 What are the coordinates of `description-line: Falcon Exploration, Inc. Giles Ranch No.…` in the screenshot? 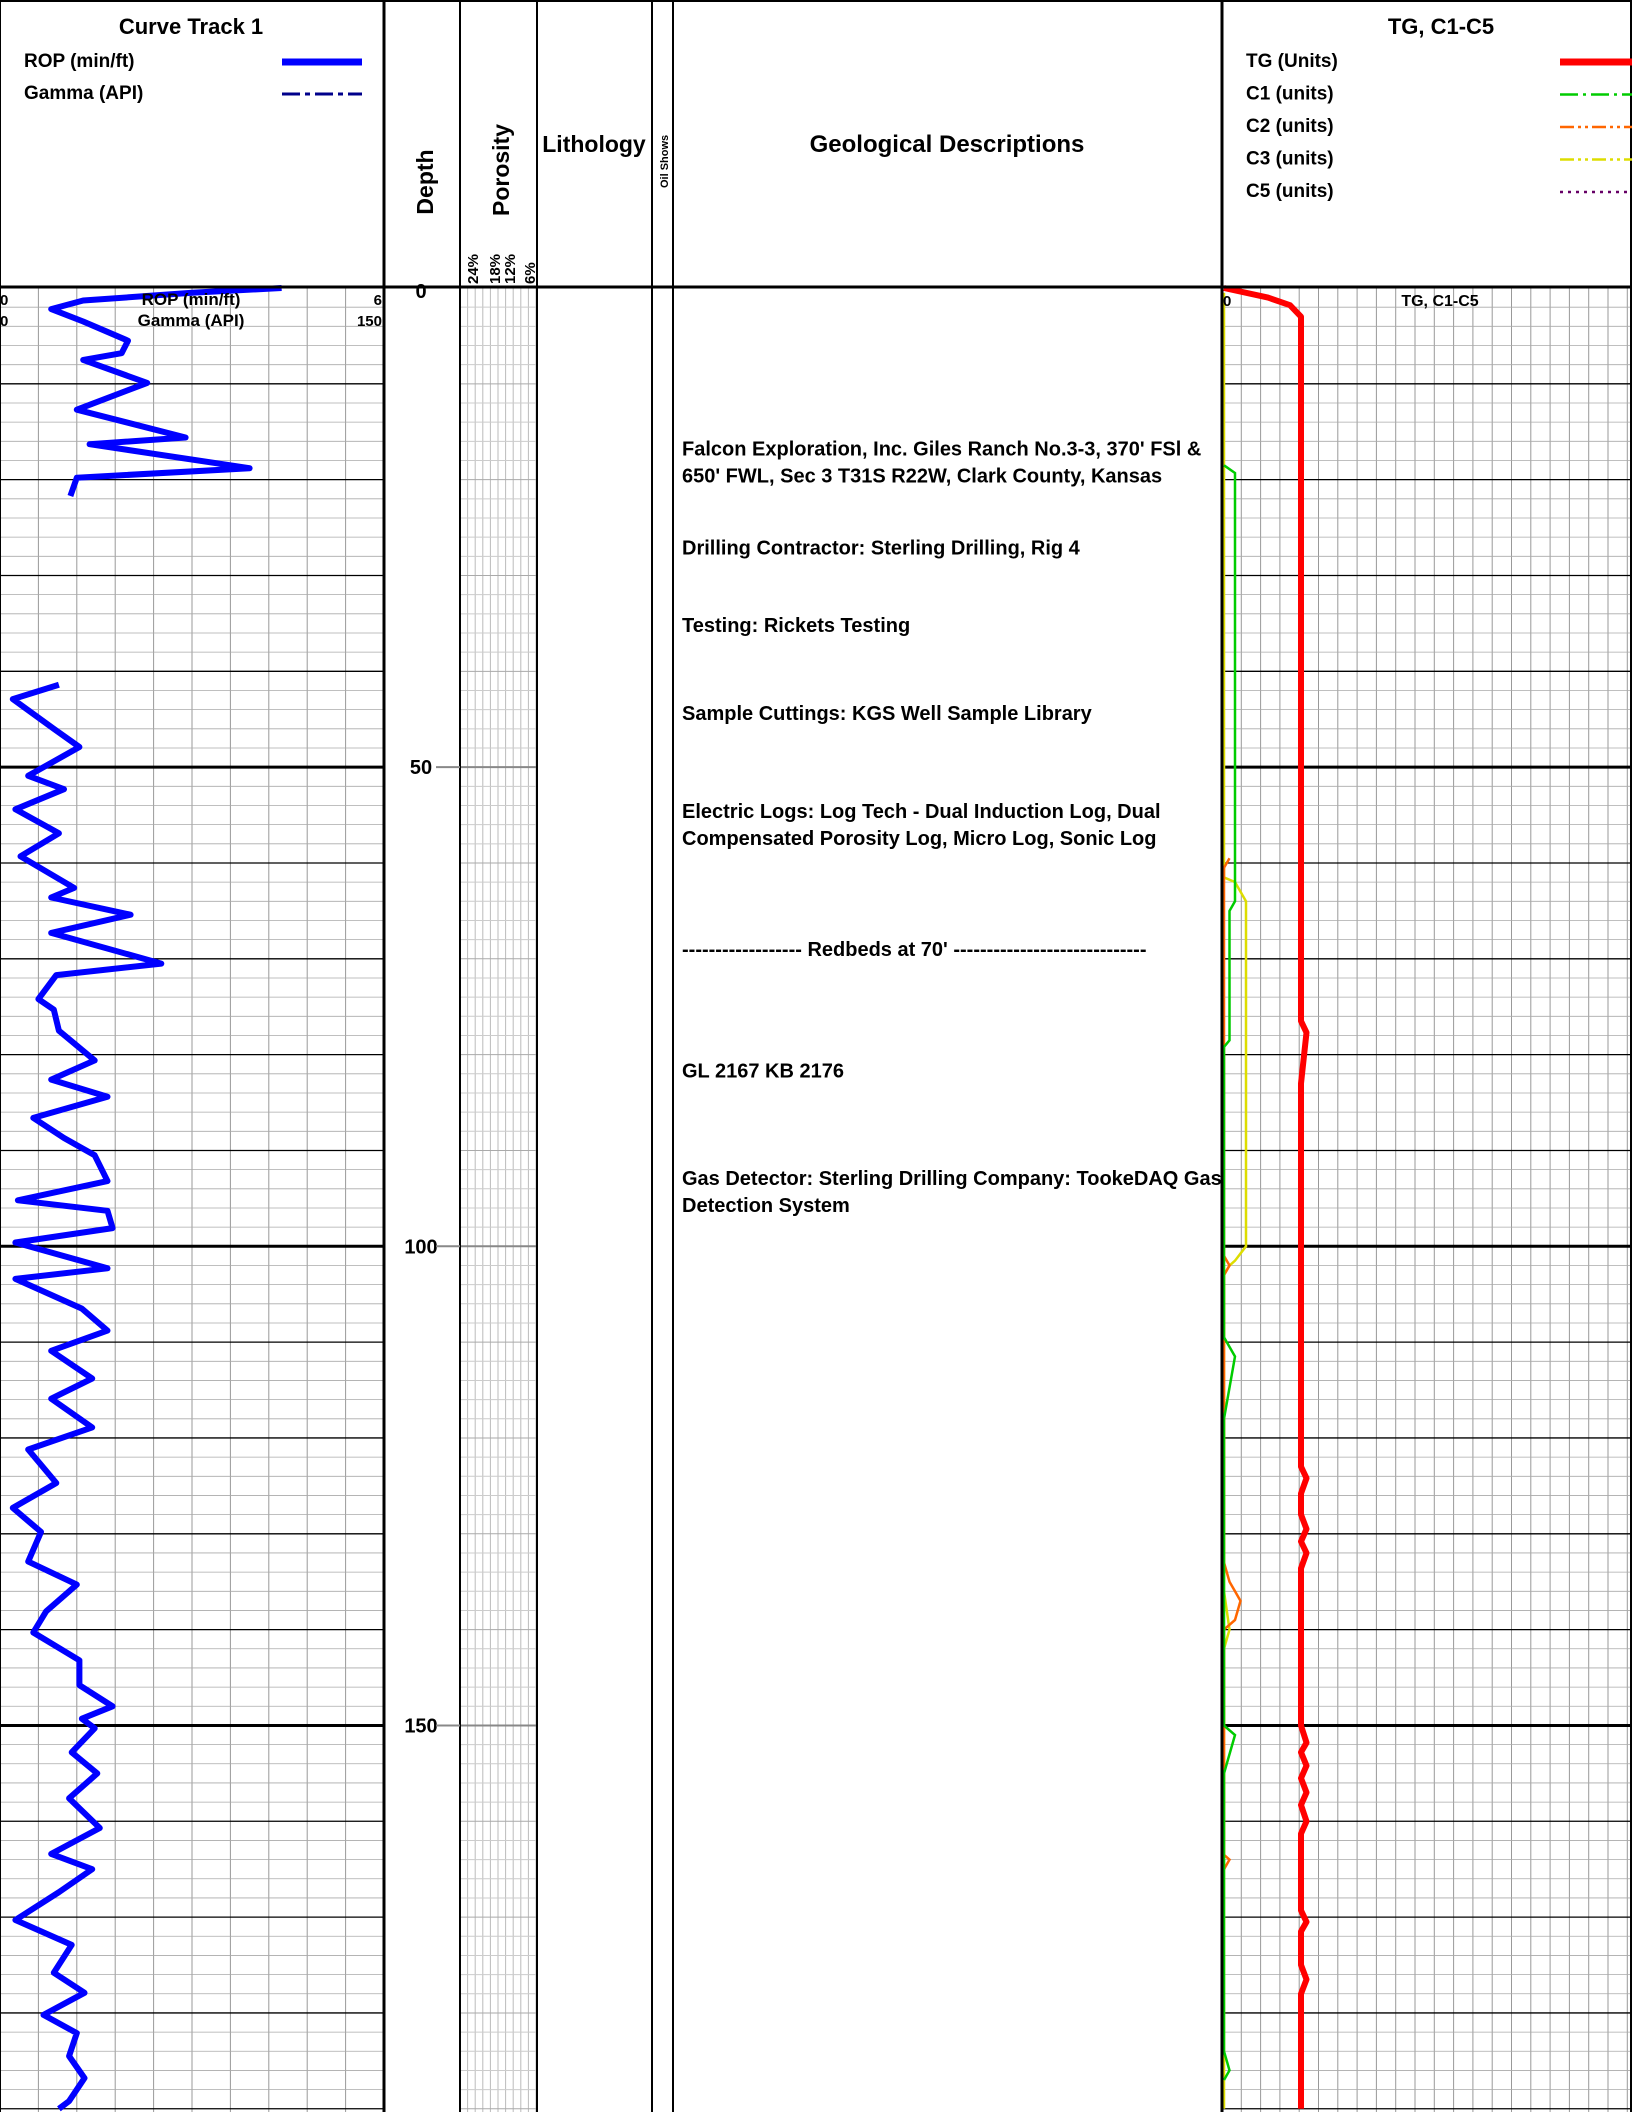 It's located at (941, 450).